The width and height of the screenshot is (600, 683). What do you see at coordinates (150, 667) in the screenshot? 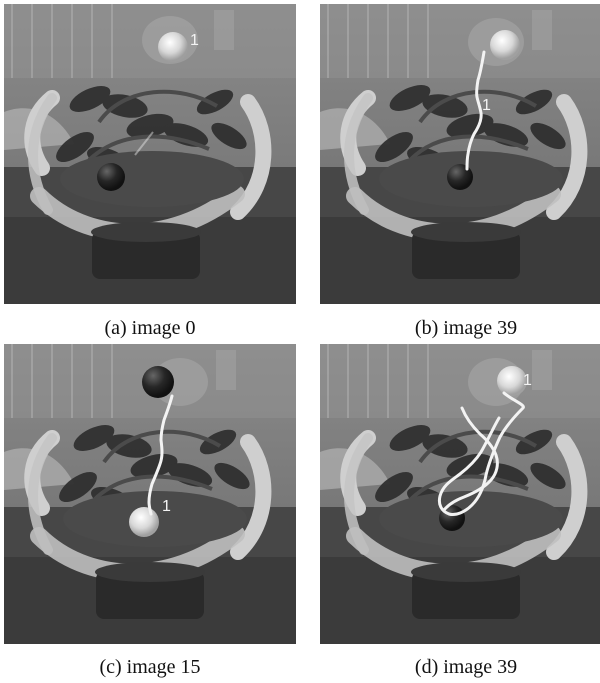
I see `caption-c: (c) image 15` at bounding box center [150, 667].